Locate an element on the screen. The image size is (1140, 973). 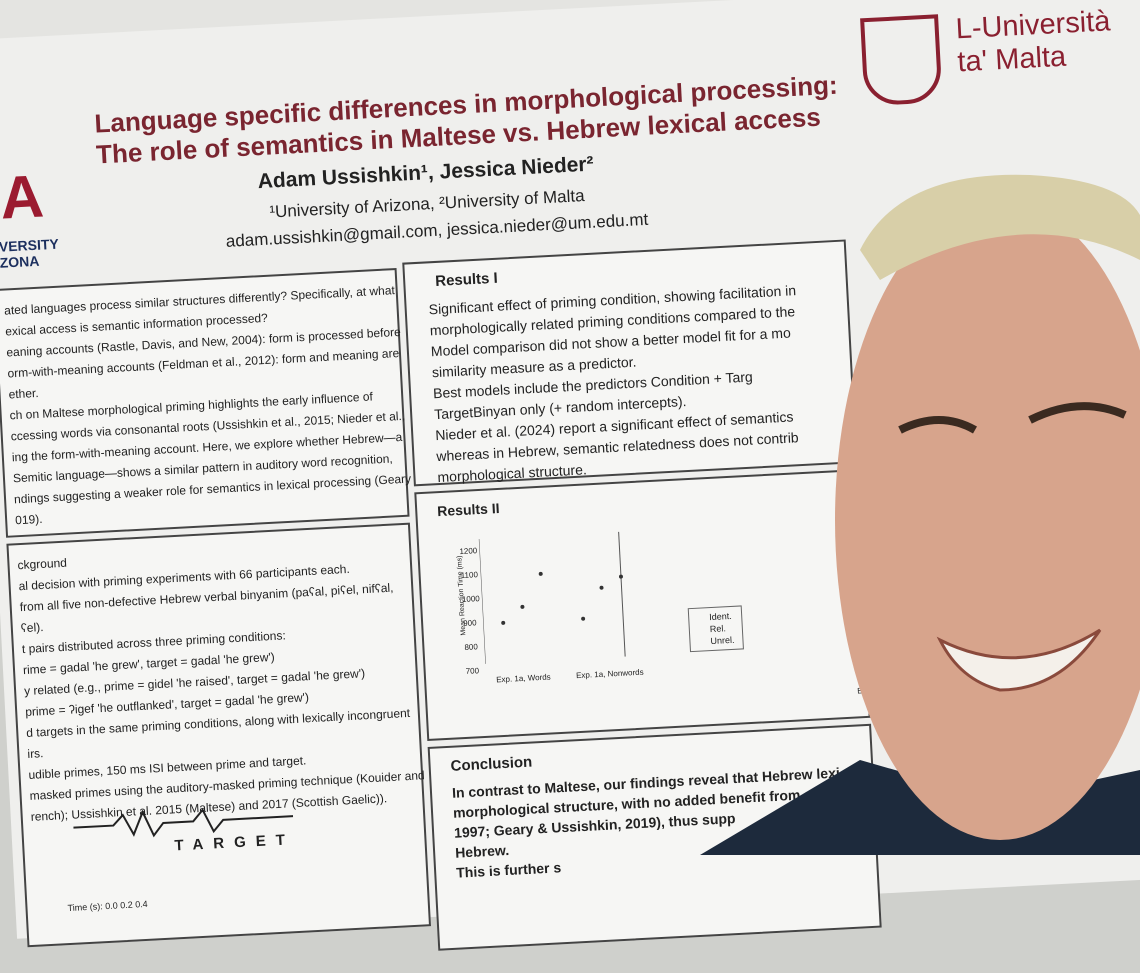
waveform-time: Time (s): 0.0 0.2 0.4 is located at coordinates (107, 906).